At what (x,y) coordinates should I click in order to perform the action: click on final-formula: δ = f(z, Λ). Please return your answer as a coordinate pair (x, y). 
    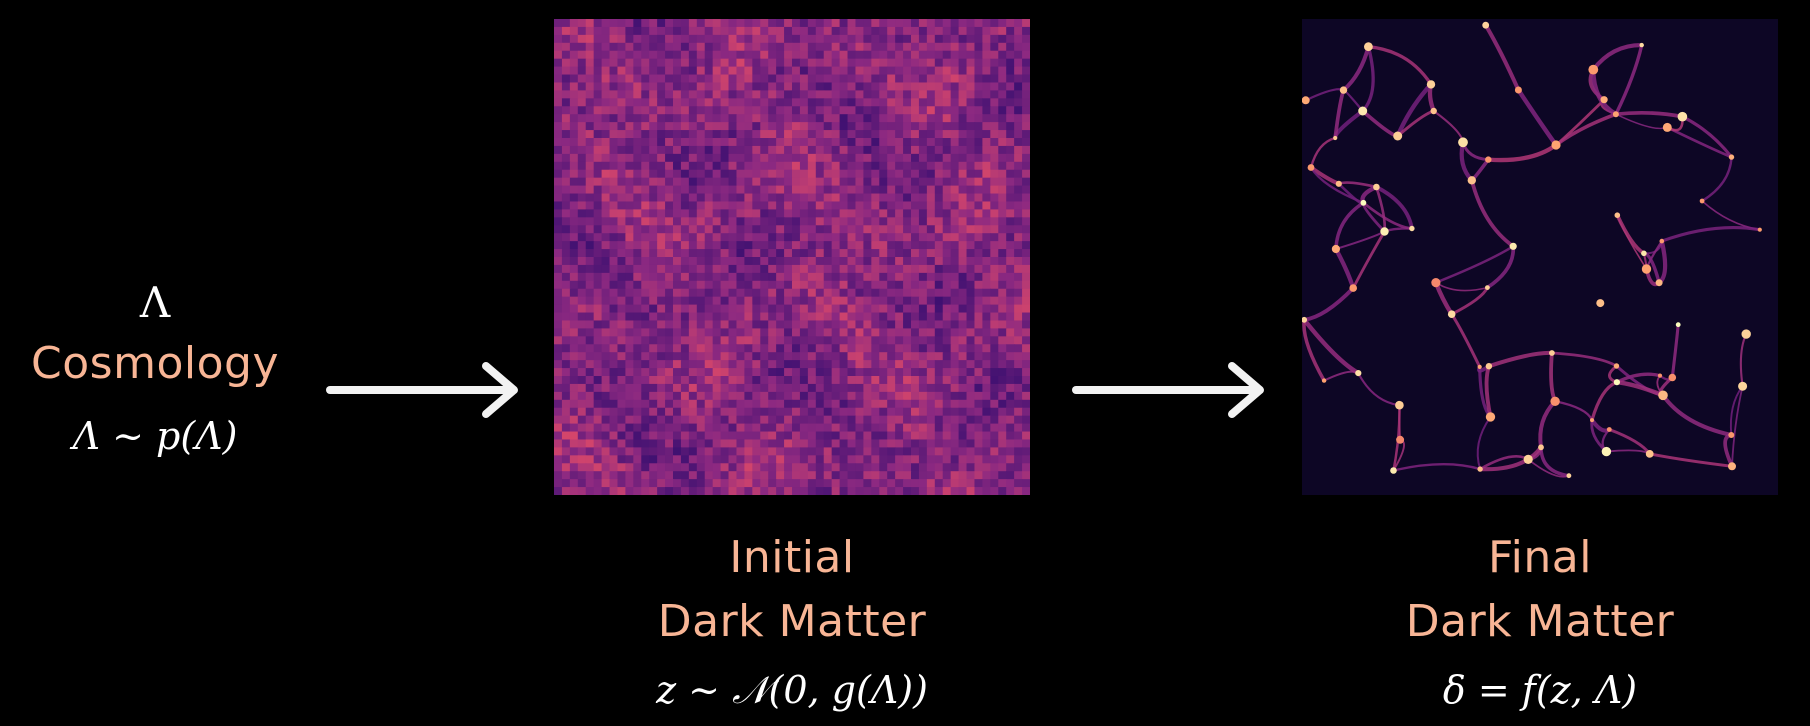
    Looking at the image, I should click on (1540, 690).